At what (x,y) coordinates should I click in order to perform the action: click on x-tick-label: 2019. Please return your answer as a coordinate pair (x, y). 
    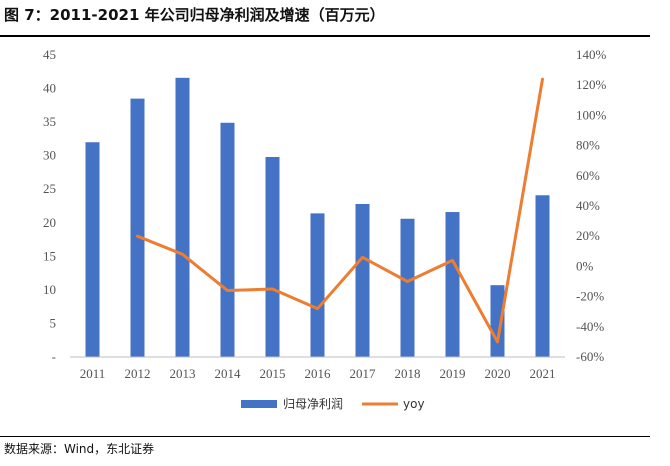
    Looking at the image, I should click on (453, 373).